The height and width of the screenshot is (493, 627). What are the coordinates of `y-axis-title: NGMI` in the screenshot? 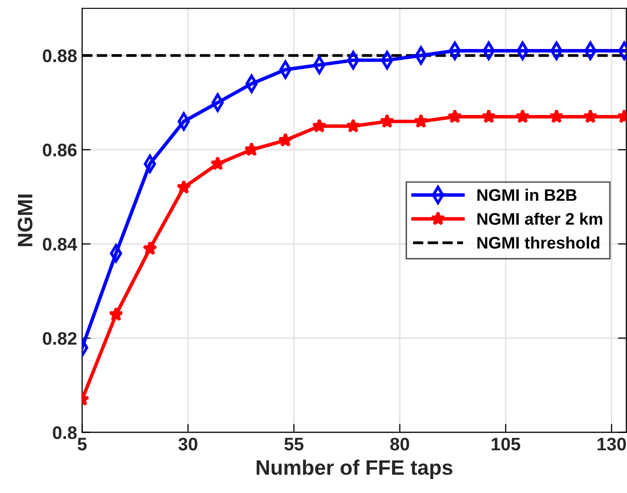 It's located at (25, 220).